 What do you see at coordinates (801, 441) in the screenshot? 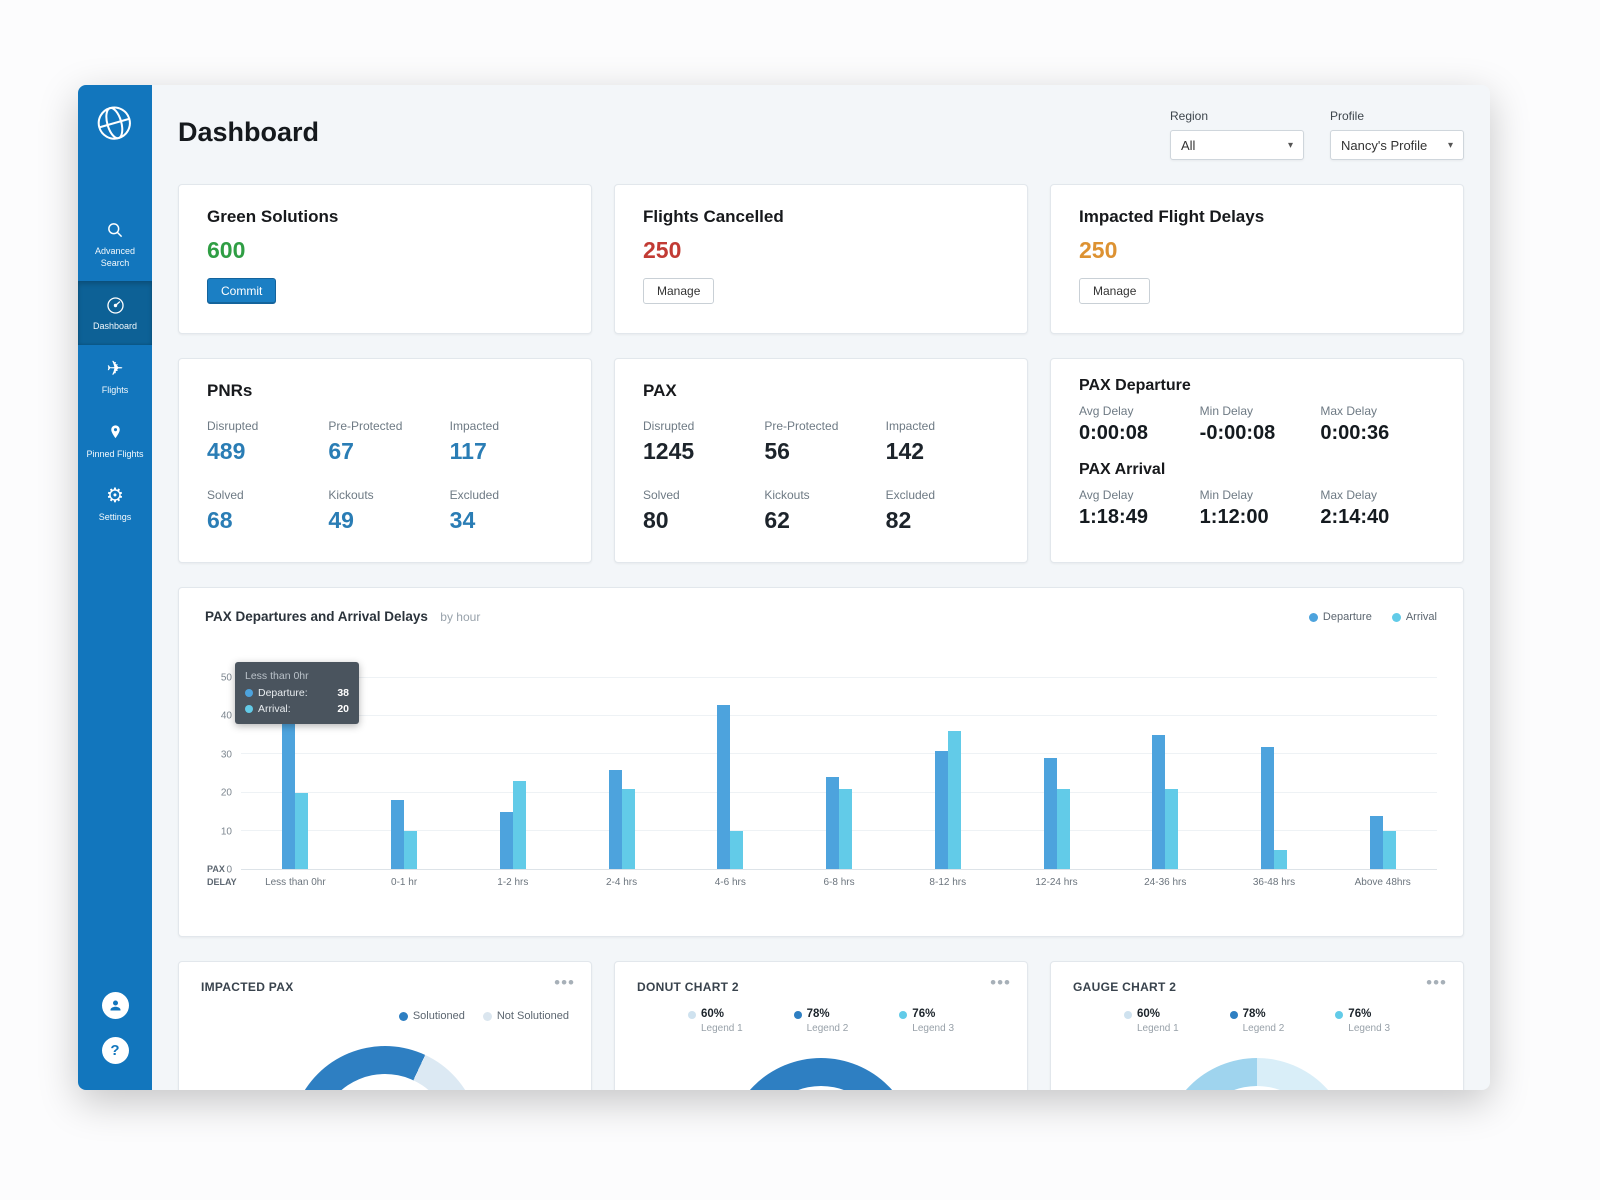
I see `stat-pre-protected: Pre-Protected 56` at bounding box center [801, 441].